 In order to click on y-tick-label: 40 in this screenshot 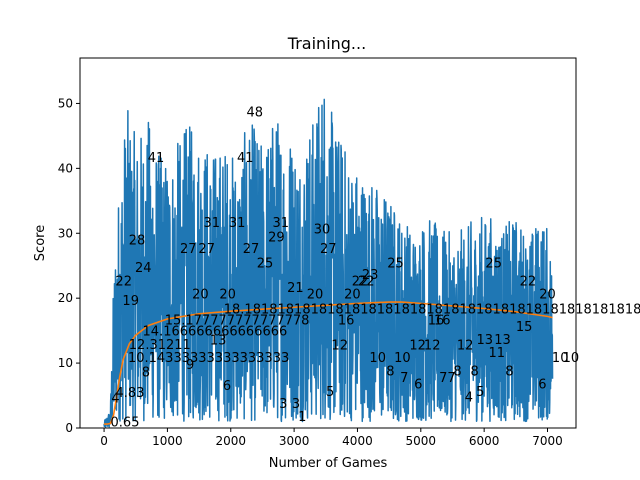, I will do `click(65, 168)`.